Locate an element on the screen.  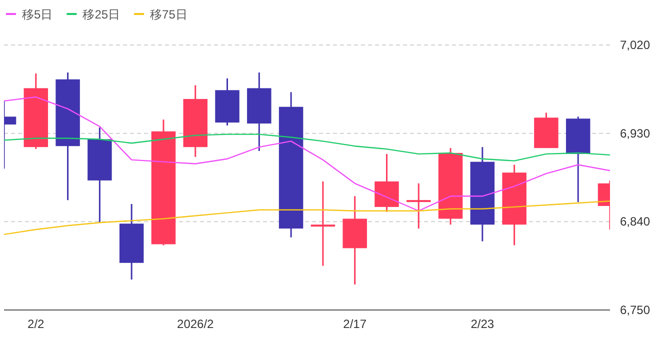
y-tick-label: 6,930 is located at coordinates (635, 133).